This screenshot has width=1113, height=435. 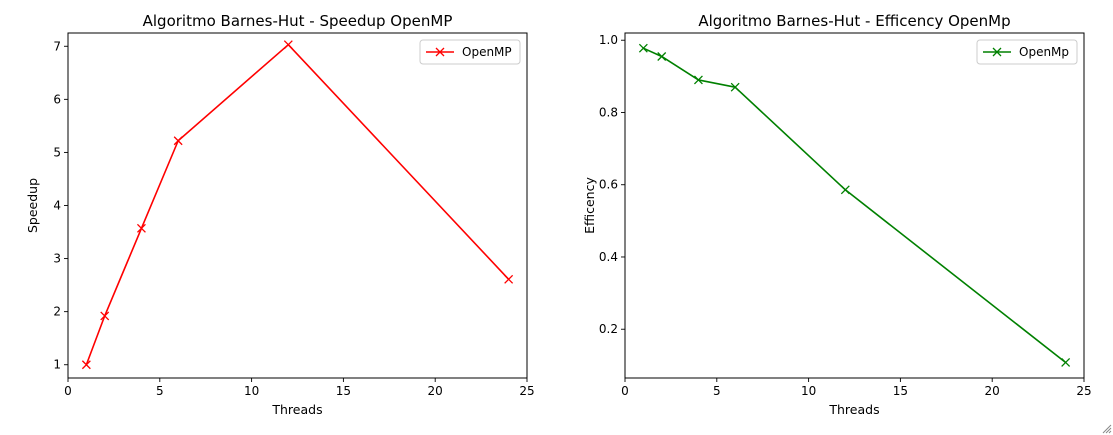 I want to click on y-tick-label: 1.0, so click(x=608, y=40).